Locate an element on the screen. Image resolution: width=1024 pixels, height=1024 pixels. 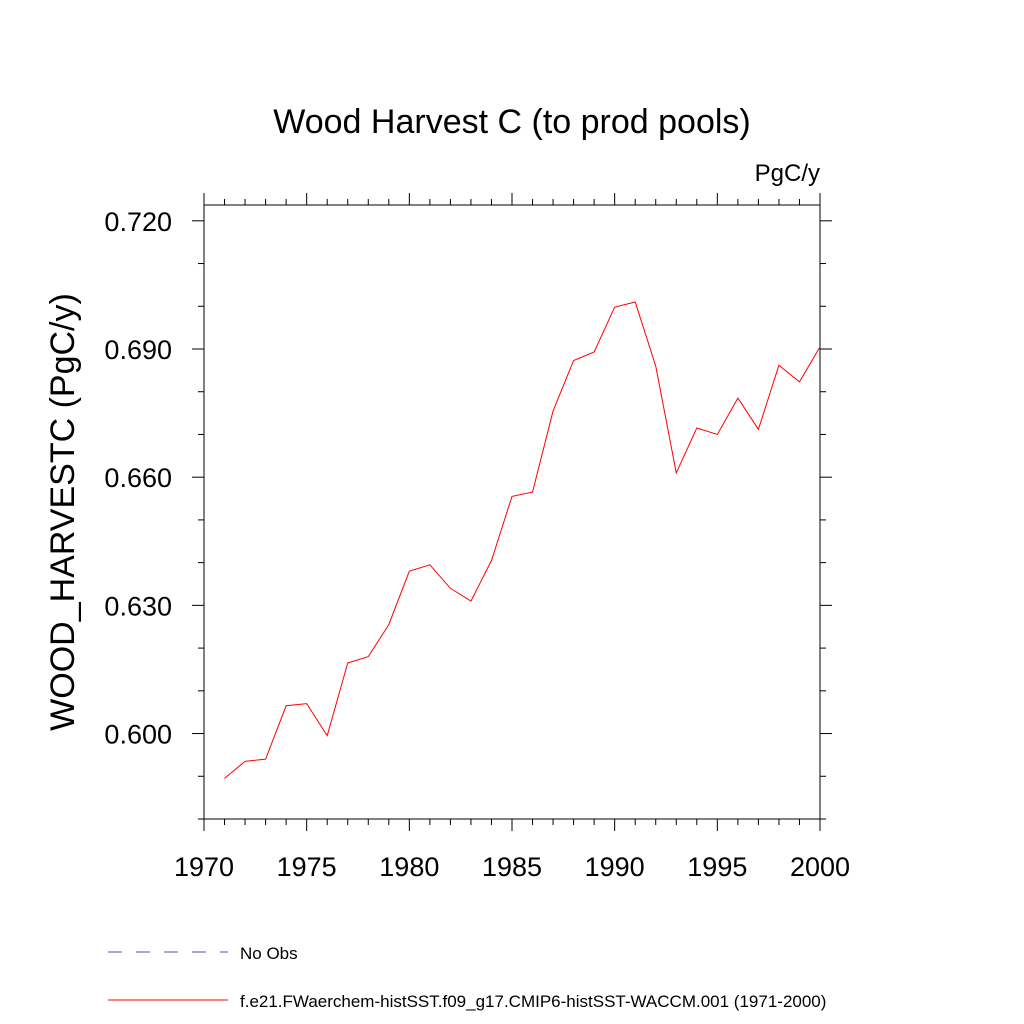
y-tick-label-1: 0.630 is located at coordinates (138, 606).